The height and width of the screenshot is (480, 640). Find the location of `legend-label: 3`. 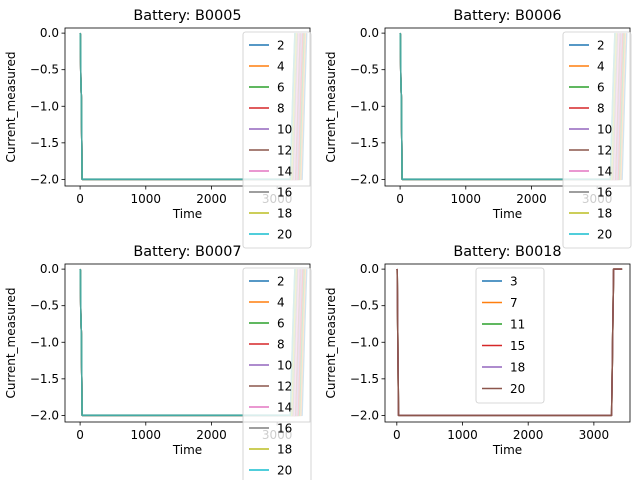

legend-label: 3 is located at coordinates (514, 282).